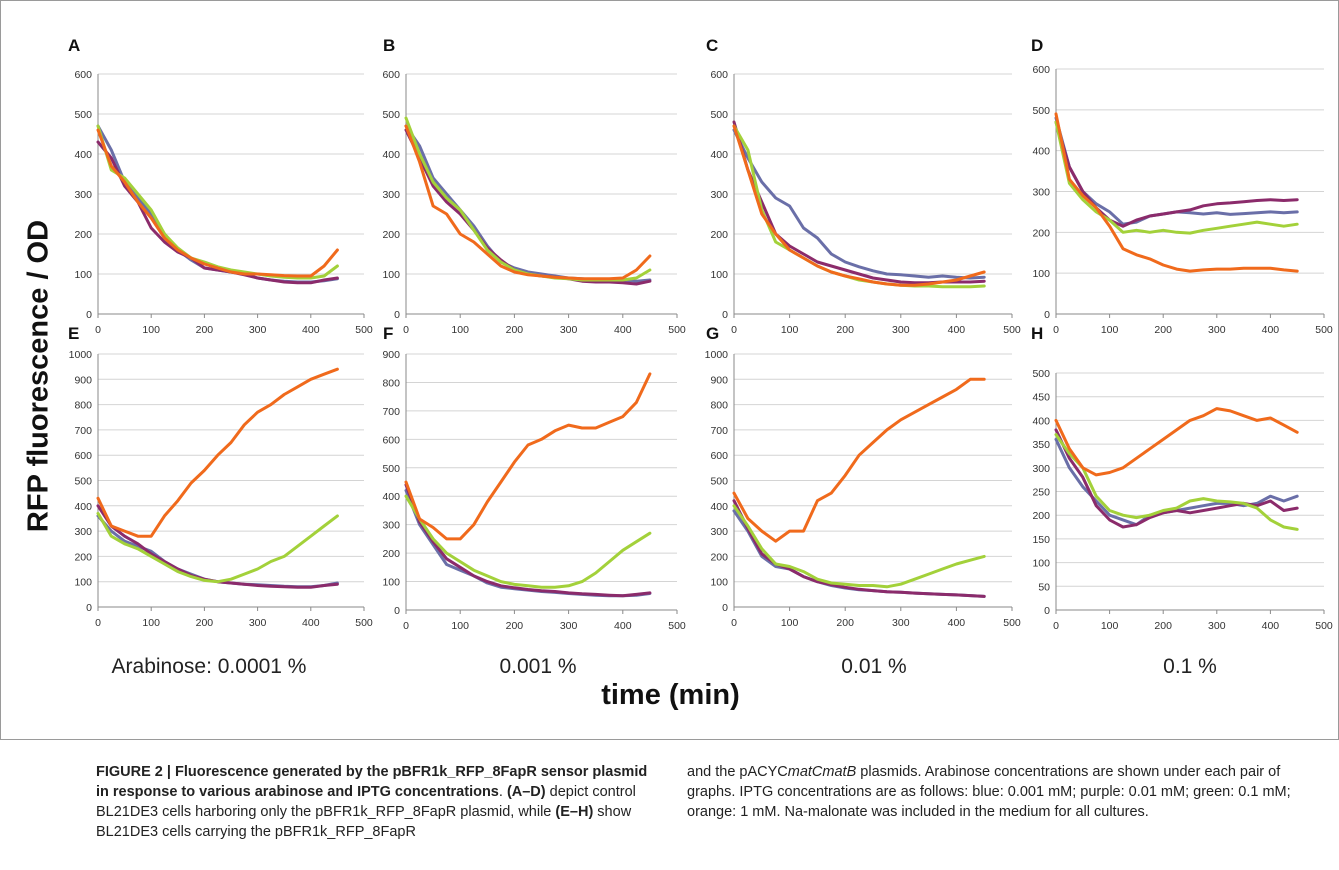 This screenshot has height=870, width=1339. I want to click on x-tick-label-d: 200, so click(1163, 330).